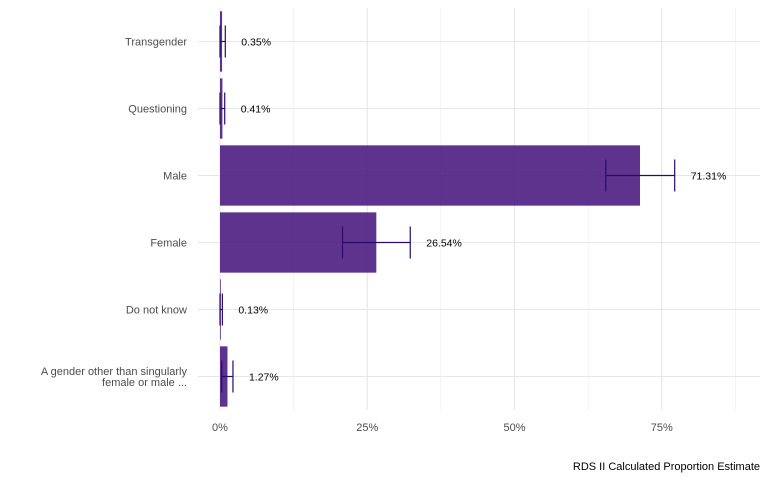  What do you see at coordinates (430, 175) in the screenshot?
I see `bar` at bounding box center [430, 175].